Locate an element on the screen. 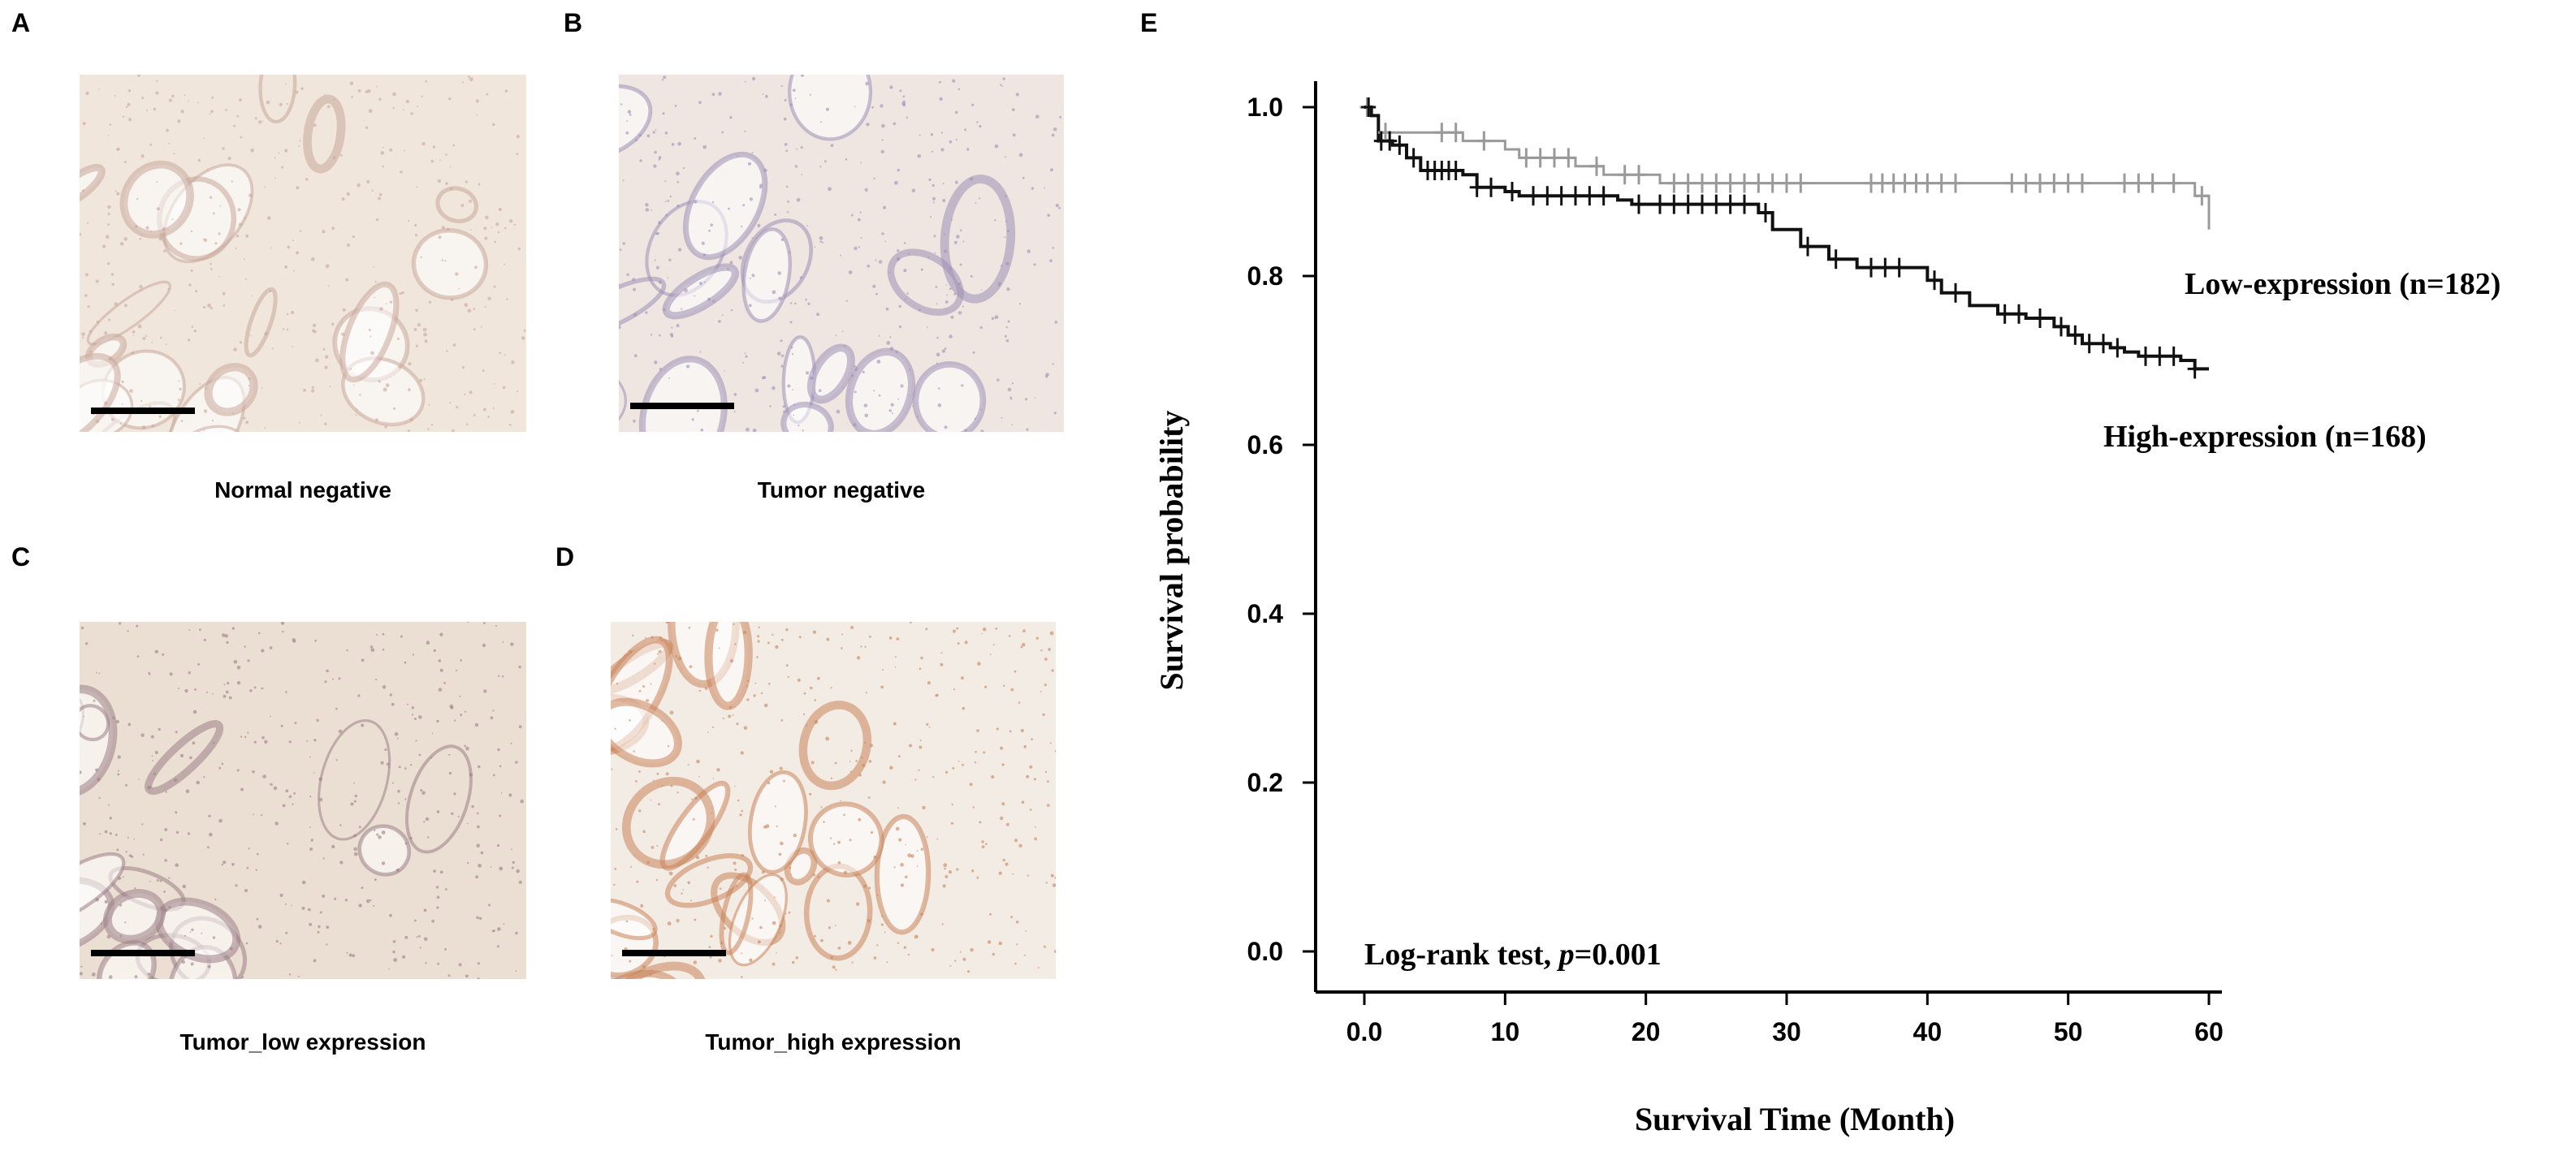 The width and height of the screenshot is (2576, 1156). panel-label-a: A is located at coordinates (21, 23).